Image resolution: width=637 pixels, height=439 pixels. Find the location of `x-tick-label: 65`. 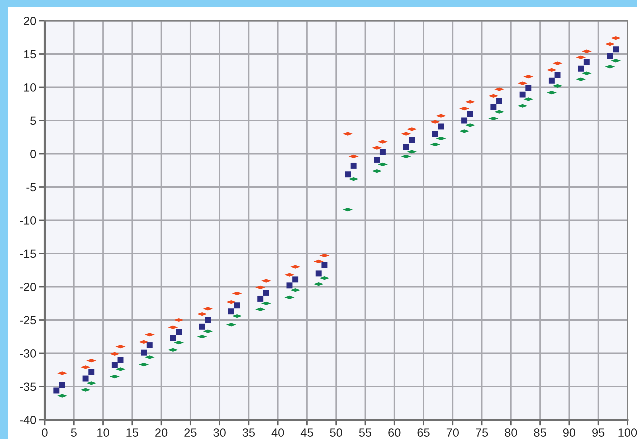

x-tick-label: 65 is located at coordinates (424, 433).